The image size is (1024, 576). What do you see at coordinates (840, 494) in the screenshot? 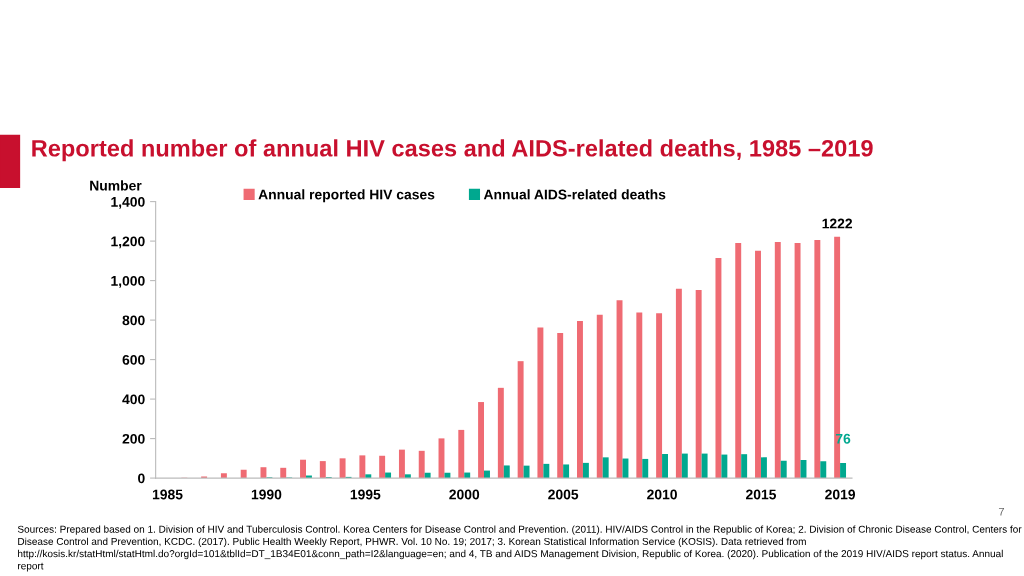
I see `x-tick-label: 2019` at bounding box center [840, 494].